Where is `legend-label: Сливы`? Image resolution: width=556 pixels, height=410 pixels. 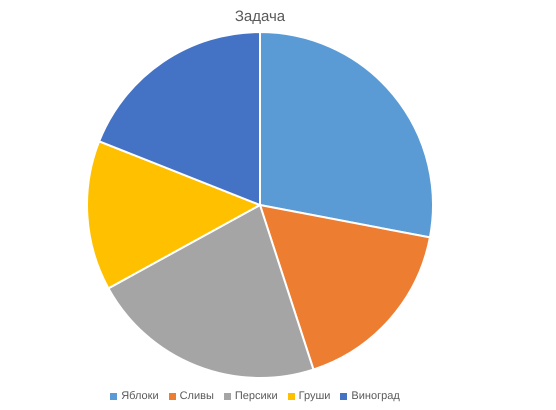
legend-label: Сливы is located at coordinates (197, 396).